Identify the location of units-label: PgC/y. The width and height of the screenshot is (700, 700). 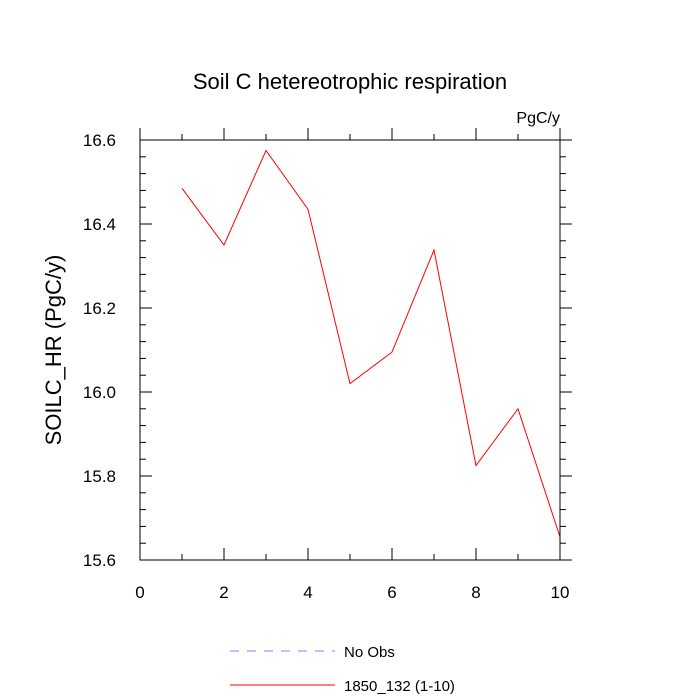
(538, 118).